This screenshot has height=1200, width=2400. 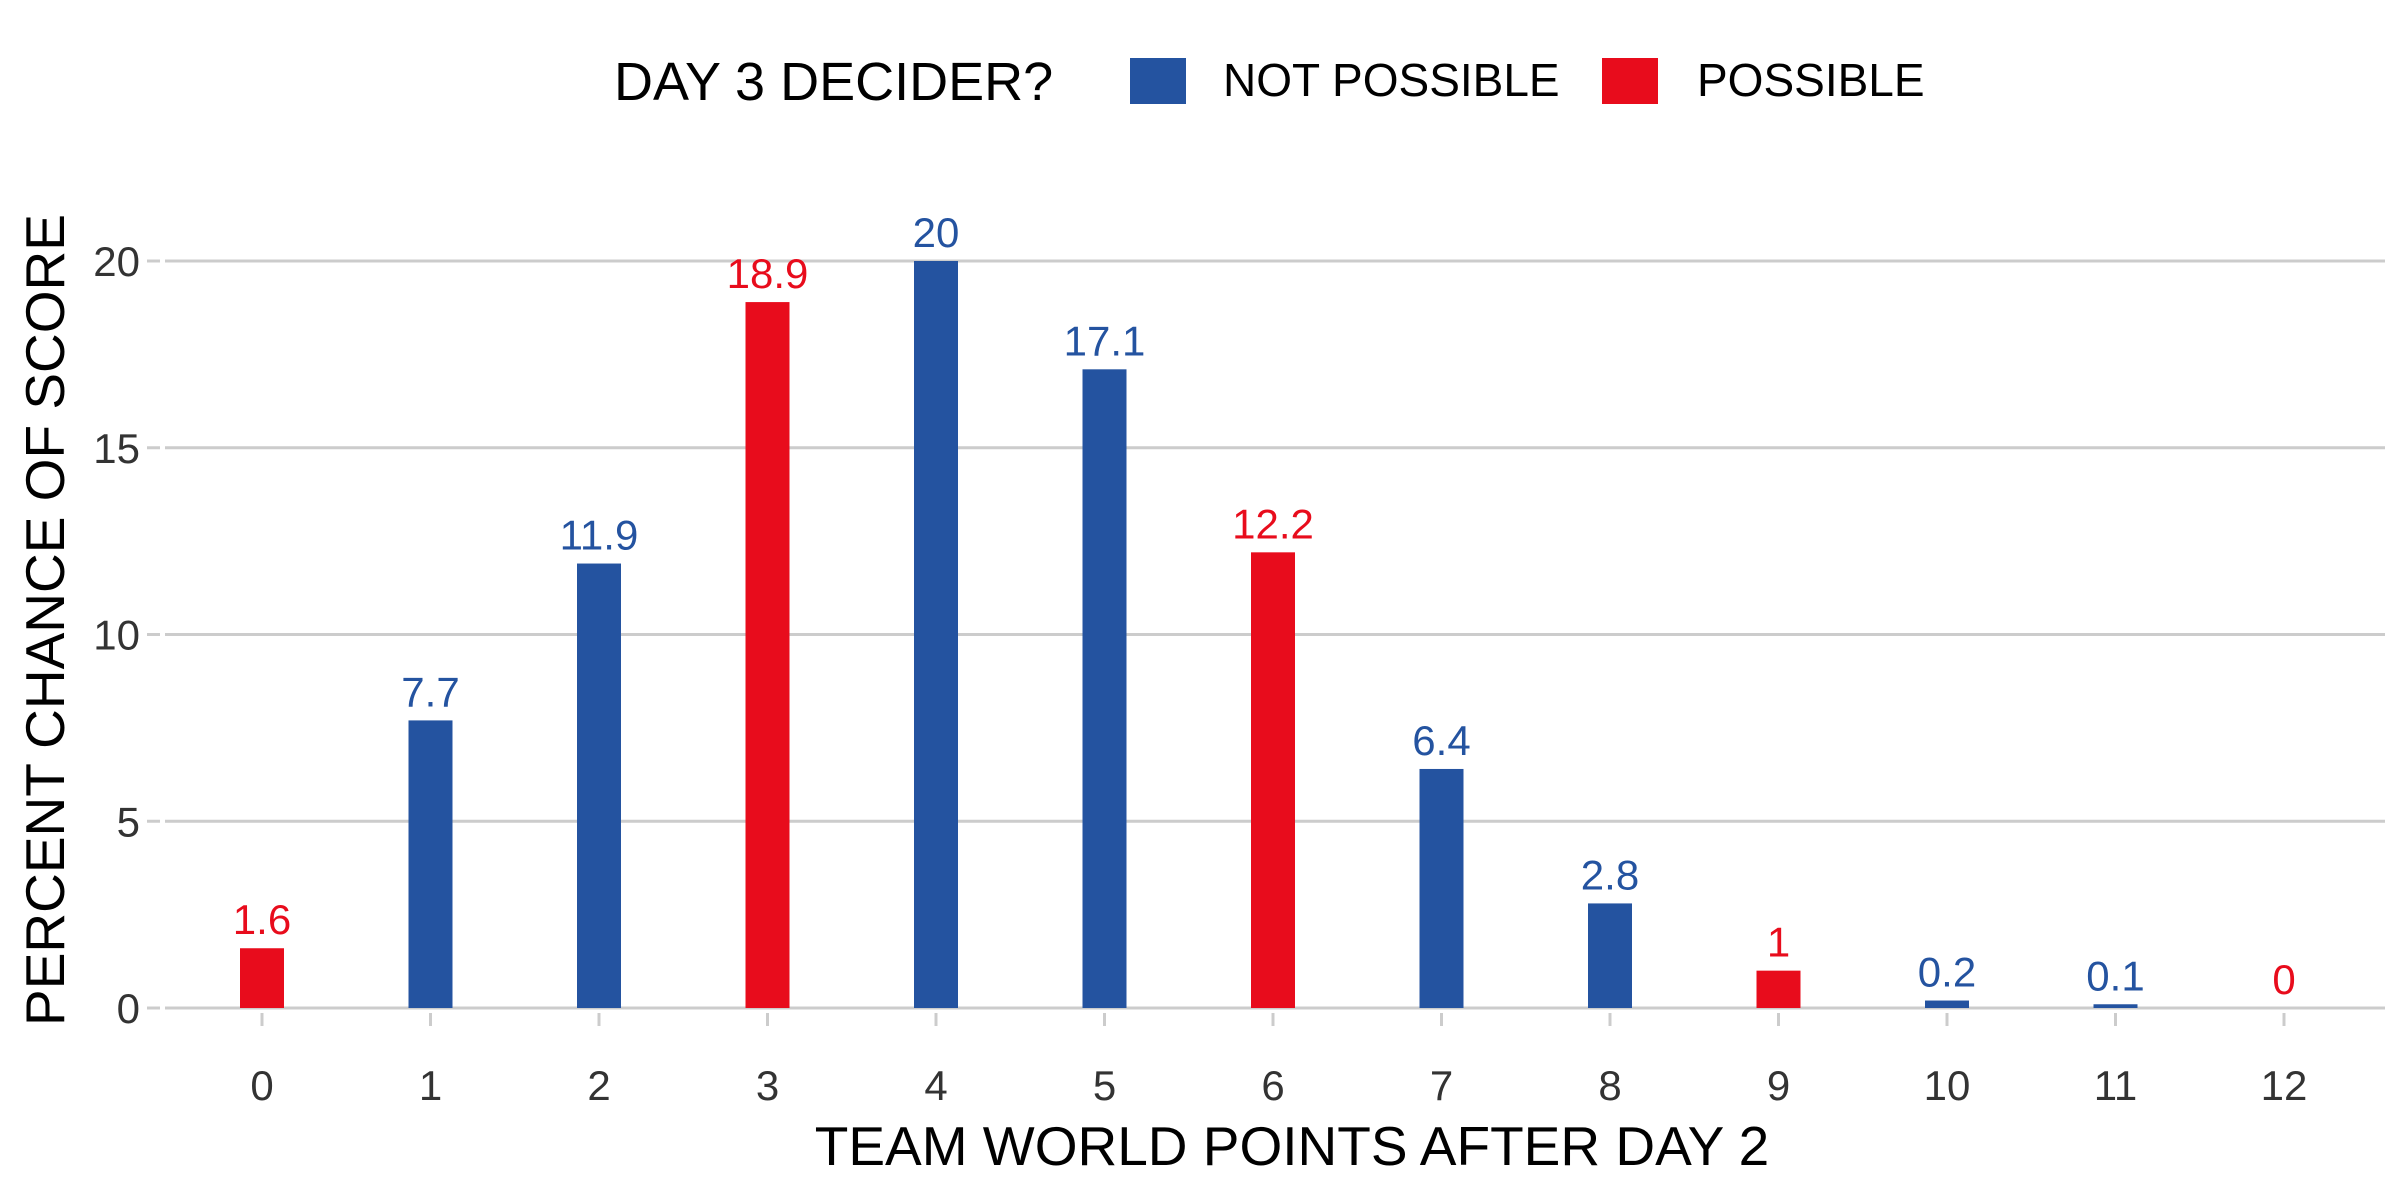 I want to click on bar-value-label: 18.9, so click(x=768, y=273).